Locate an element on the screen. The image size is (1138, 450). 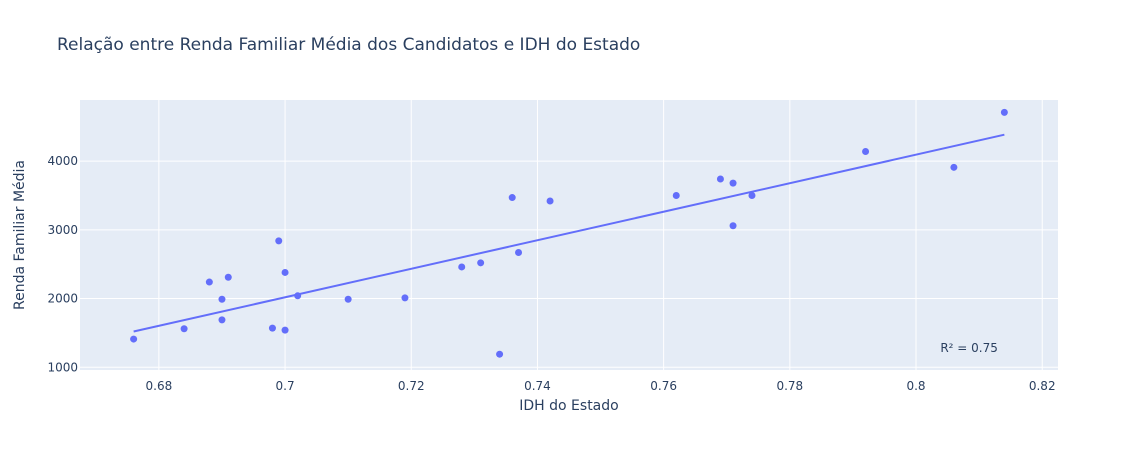
y-tick-label: 2000 is located at coordinates (62, 299).